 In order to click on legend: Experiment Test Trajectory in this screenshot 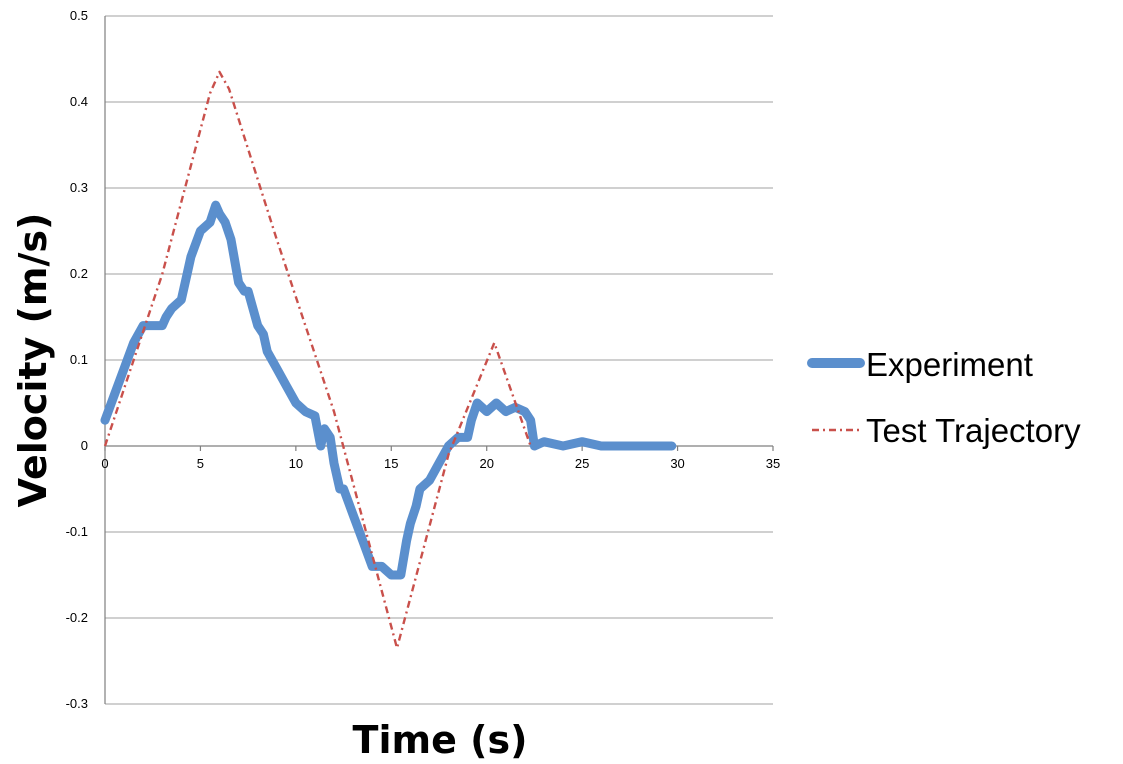, I will do `click(944, 397)`.